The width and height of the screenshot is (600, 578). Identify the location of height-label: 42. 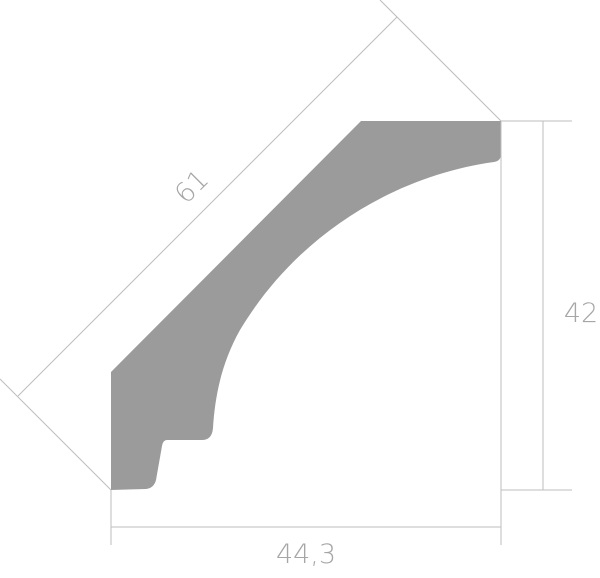
(581, 313).